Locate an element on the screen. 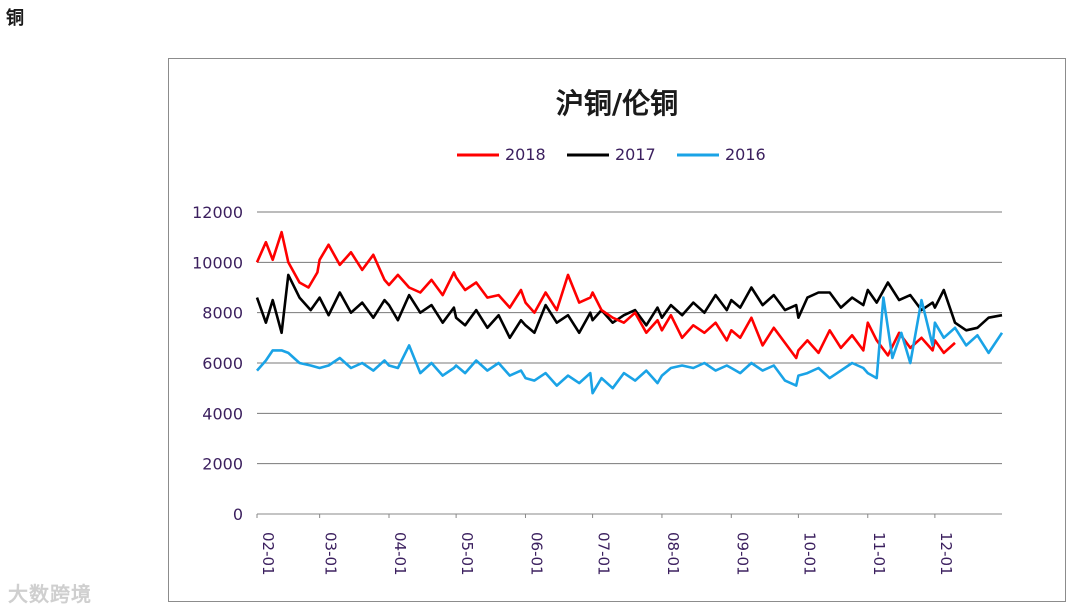 Image resolution: width=1080 pixels, height=612 pixels. x-tick-label: 08-01 is located at coordinates (673, 554).